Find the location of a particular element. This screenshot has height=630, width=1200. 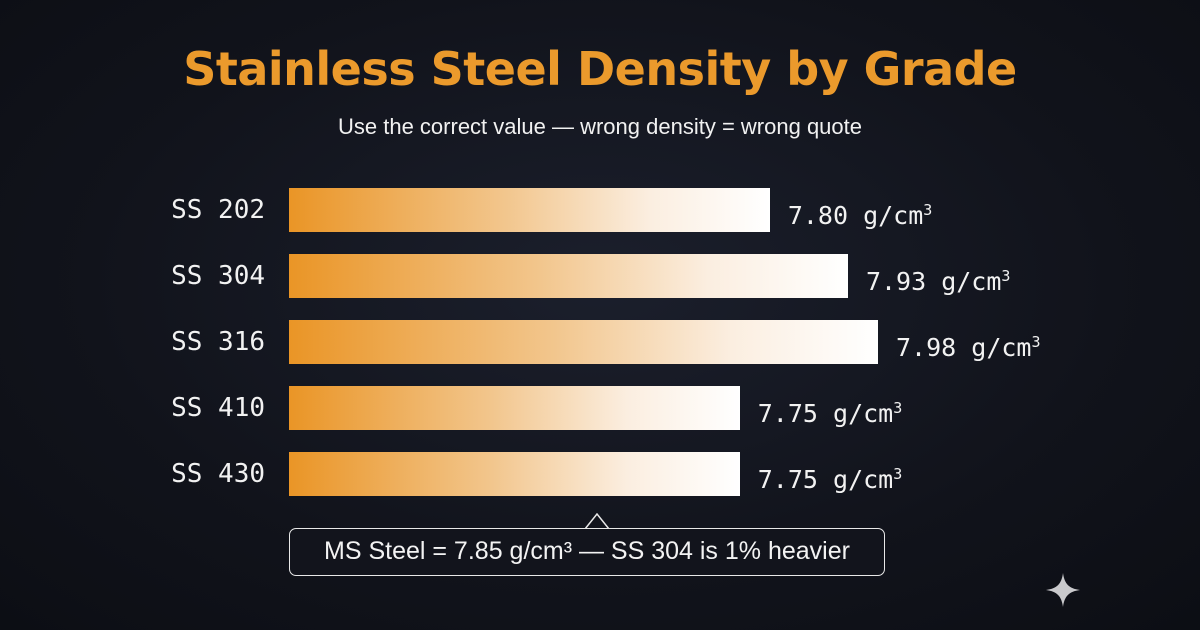

callout-pointer is located at coordinates (597, 521).